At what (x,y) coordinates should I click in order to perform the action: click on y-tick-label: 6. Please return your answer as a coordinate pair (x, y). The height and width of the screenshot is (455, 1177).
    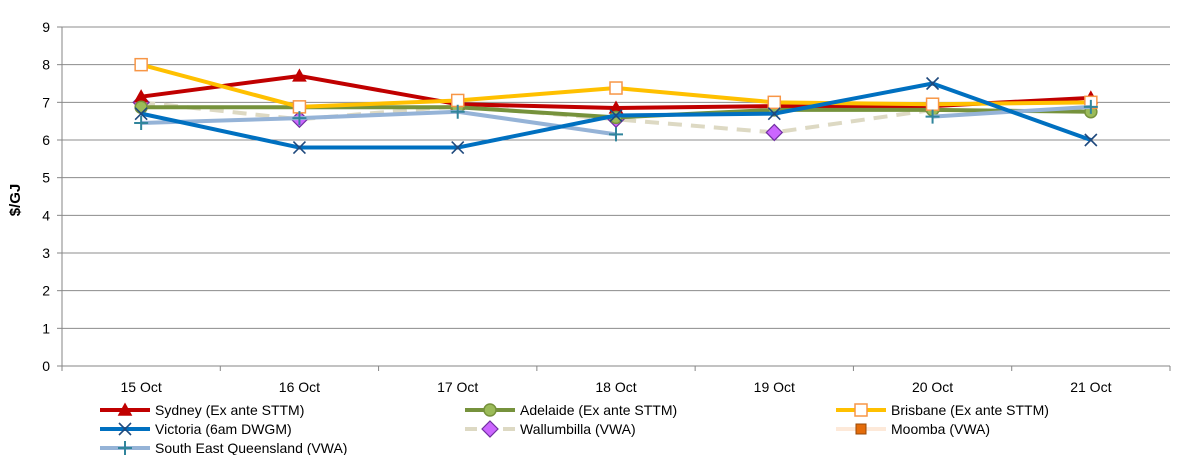
    Looking at the image, I should click on (46, 140).